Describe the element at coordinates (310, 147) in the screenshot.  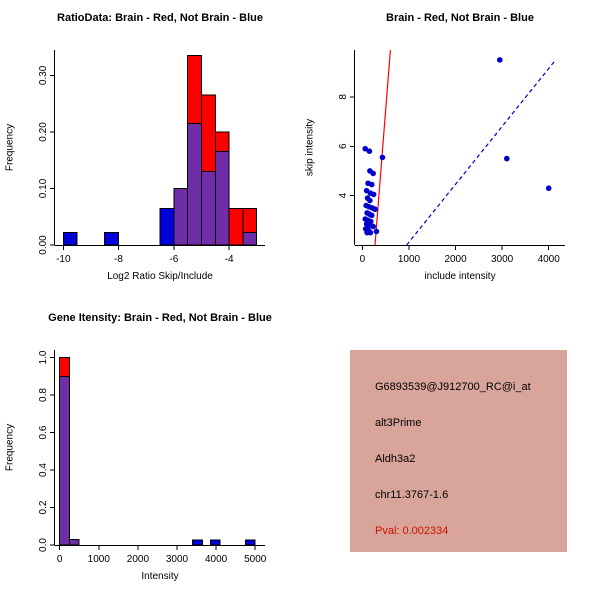
I see `intensity-scatter-ylabel: skip intensity` at that location.